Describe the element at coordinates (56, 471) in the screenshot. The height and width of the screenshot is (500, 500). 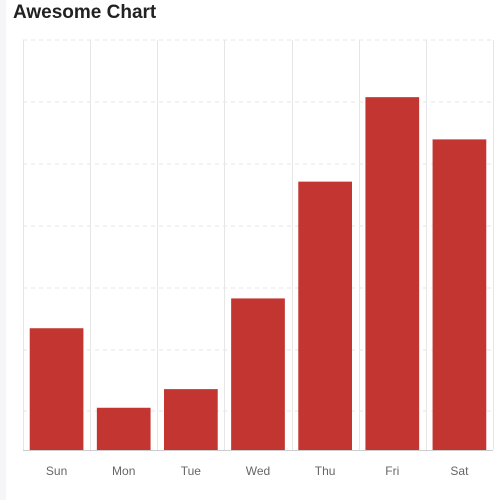
I see `x-tick-label: Sun` at that location.